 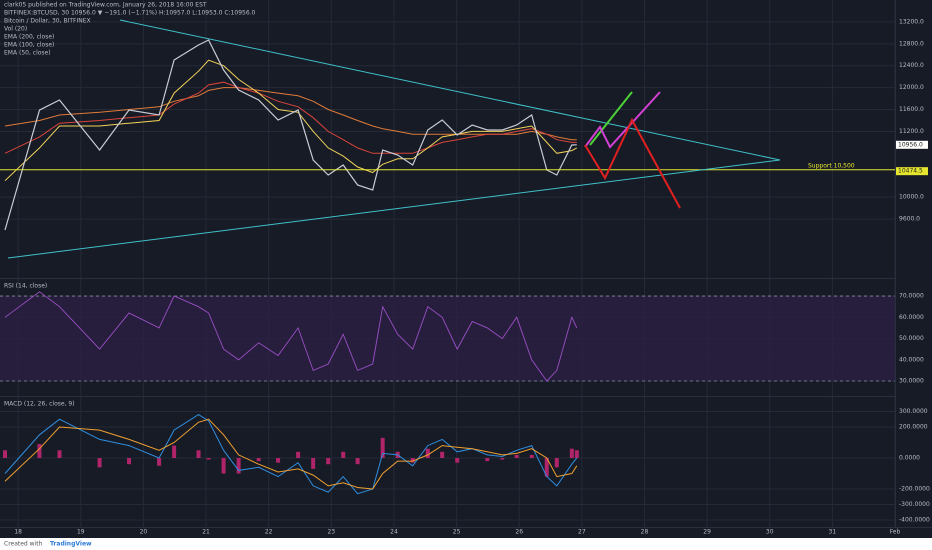 What do you see at coordinates (15, 29) in the screenshot?
I see `volume-label: Vol (20)` at bounding box center [15, 29].